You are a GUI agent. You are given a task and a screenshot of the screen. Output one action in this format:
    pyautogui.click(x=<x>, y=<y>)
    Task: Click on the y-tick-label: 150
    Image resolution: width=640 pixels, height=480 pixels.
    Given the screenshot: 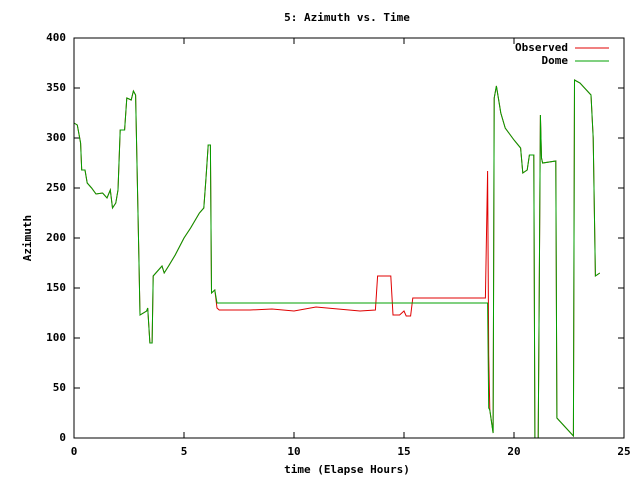 What is the action you would take?
    pyautogui.click(x=56, y=287)
    